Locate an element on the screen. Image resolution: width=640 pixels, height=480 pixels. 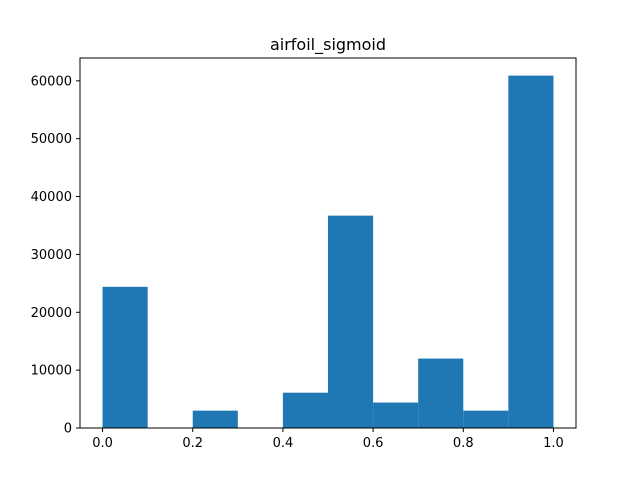
x-tick-label: 0.8 is located at coordinates (463, 443).